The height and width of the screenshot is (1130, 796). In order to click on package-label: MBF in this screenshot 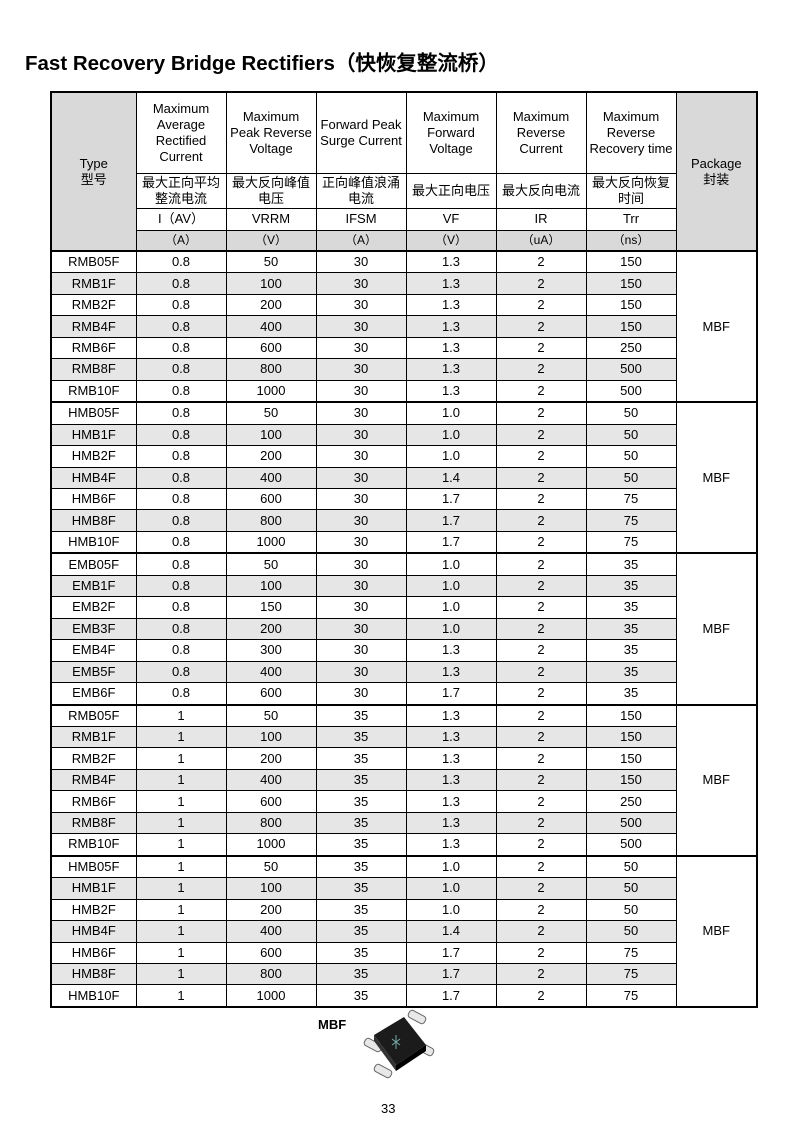, I will do `click(332, 1024)`.